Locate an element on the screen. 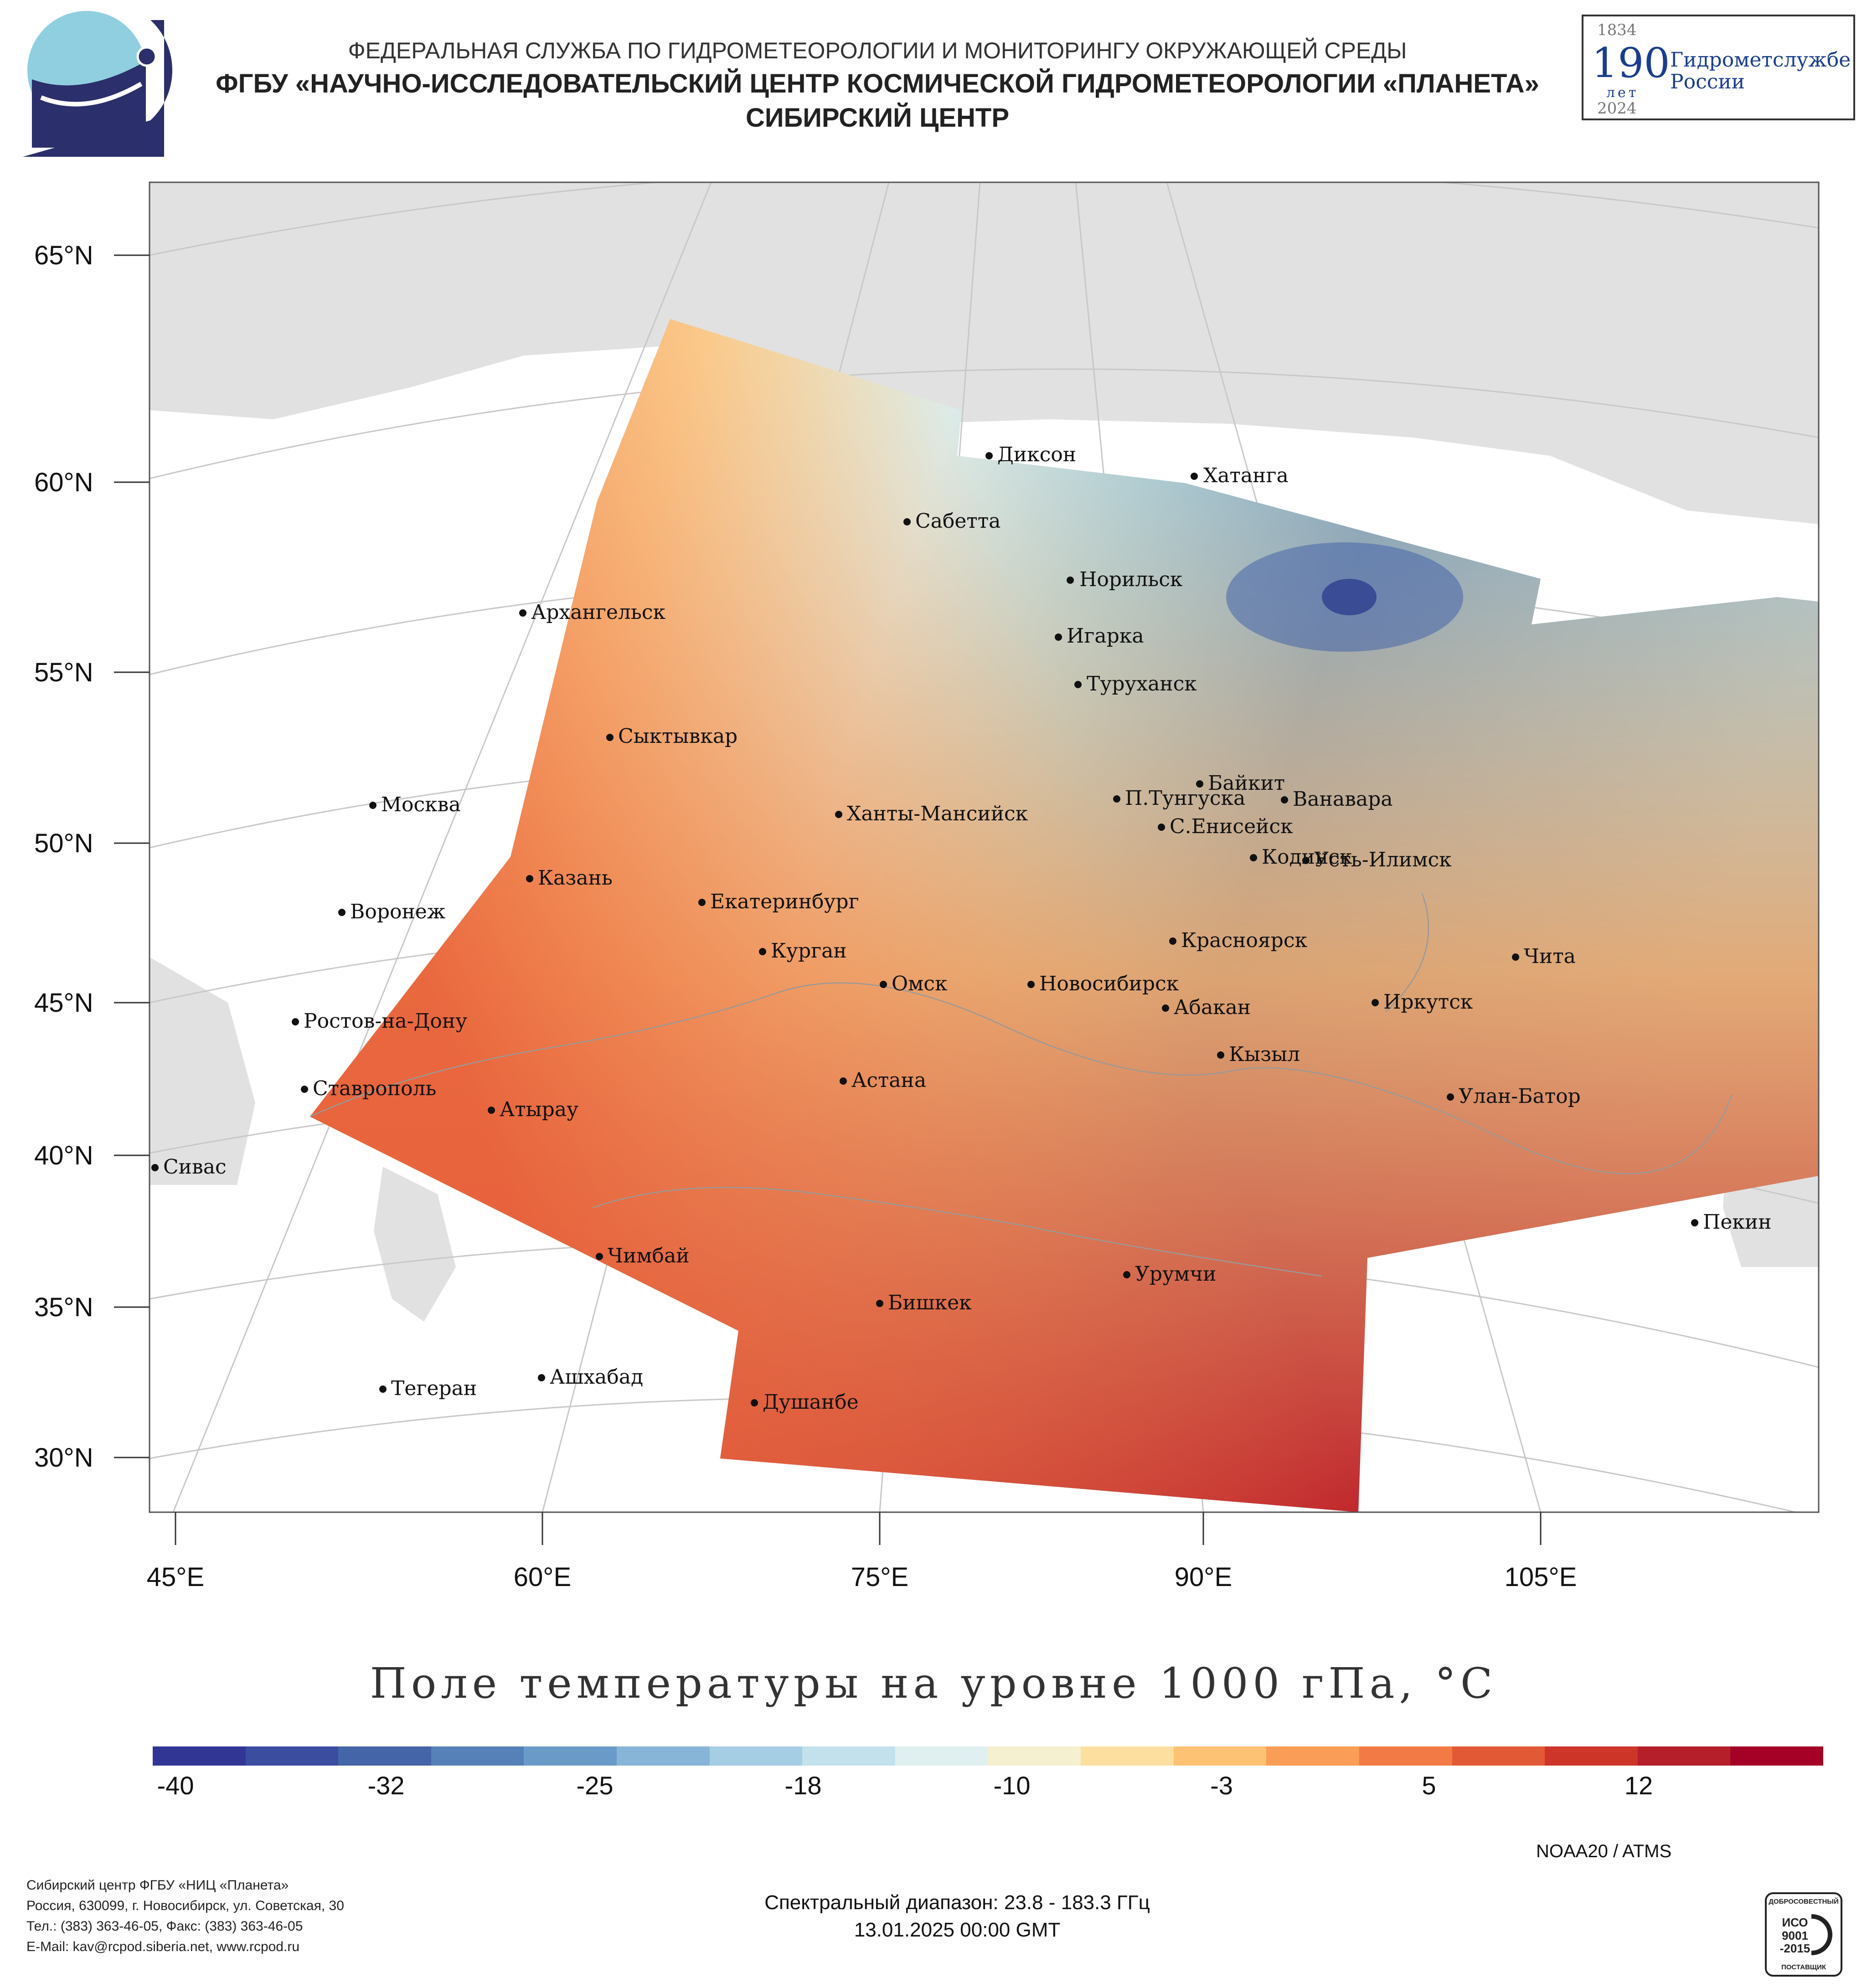  city-label: Атырау is located at coordinates (539, 1110).